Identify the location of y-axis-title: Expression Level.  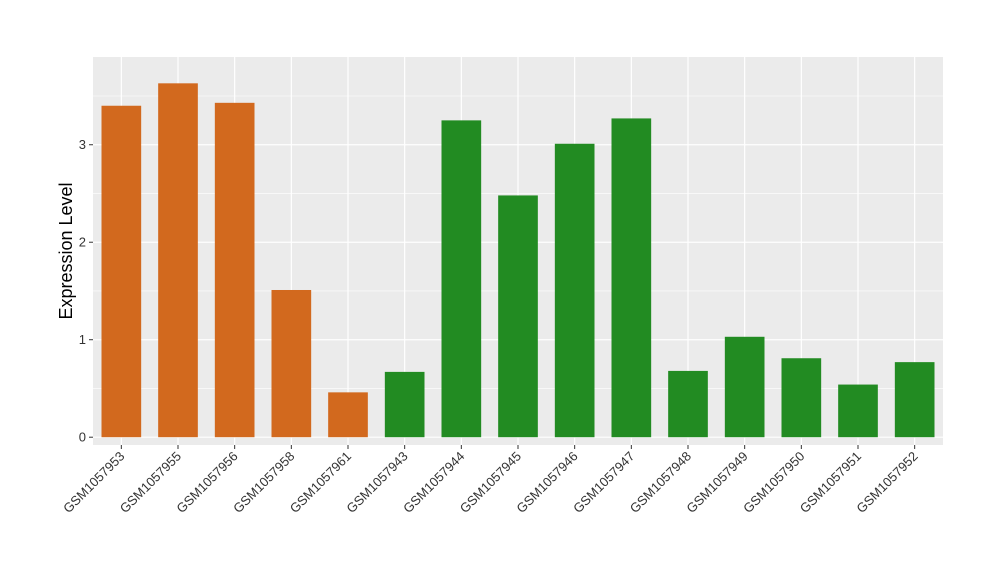
(66, 250).